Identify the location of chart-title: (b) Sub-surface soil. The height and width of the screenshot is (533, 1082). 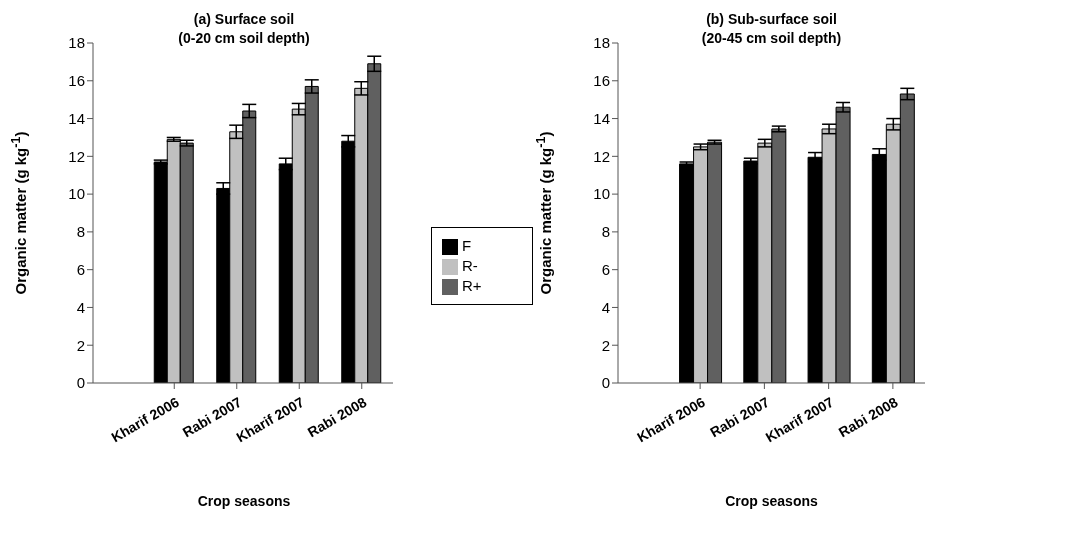
(771, 19).